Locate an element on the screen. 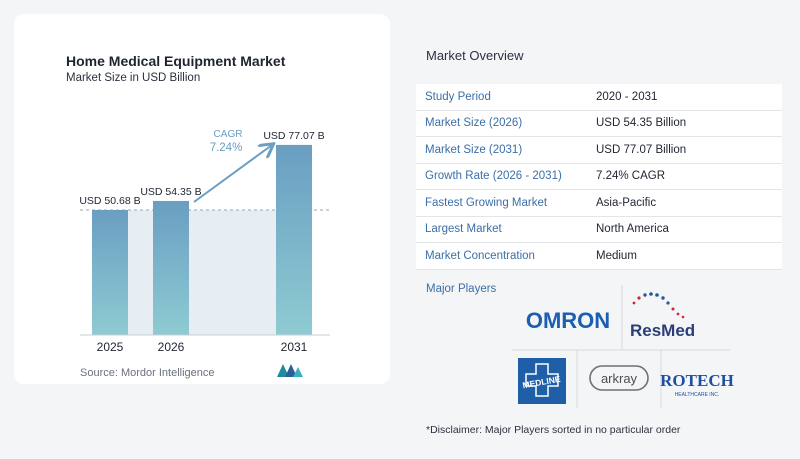 This screenshot has height=459, width=800. overview-row: Market Size (2026) USD 54.35 Billion is located at coordinates (599, 123).